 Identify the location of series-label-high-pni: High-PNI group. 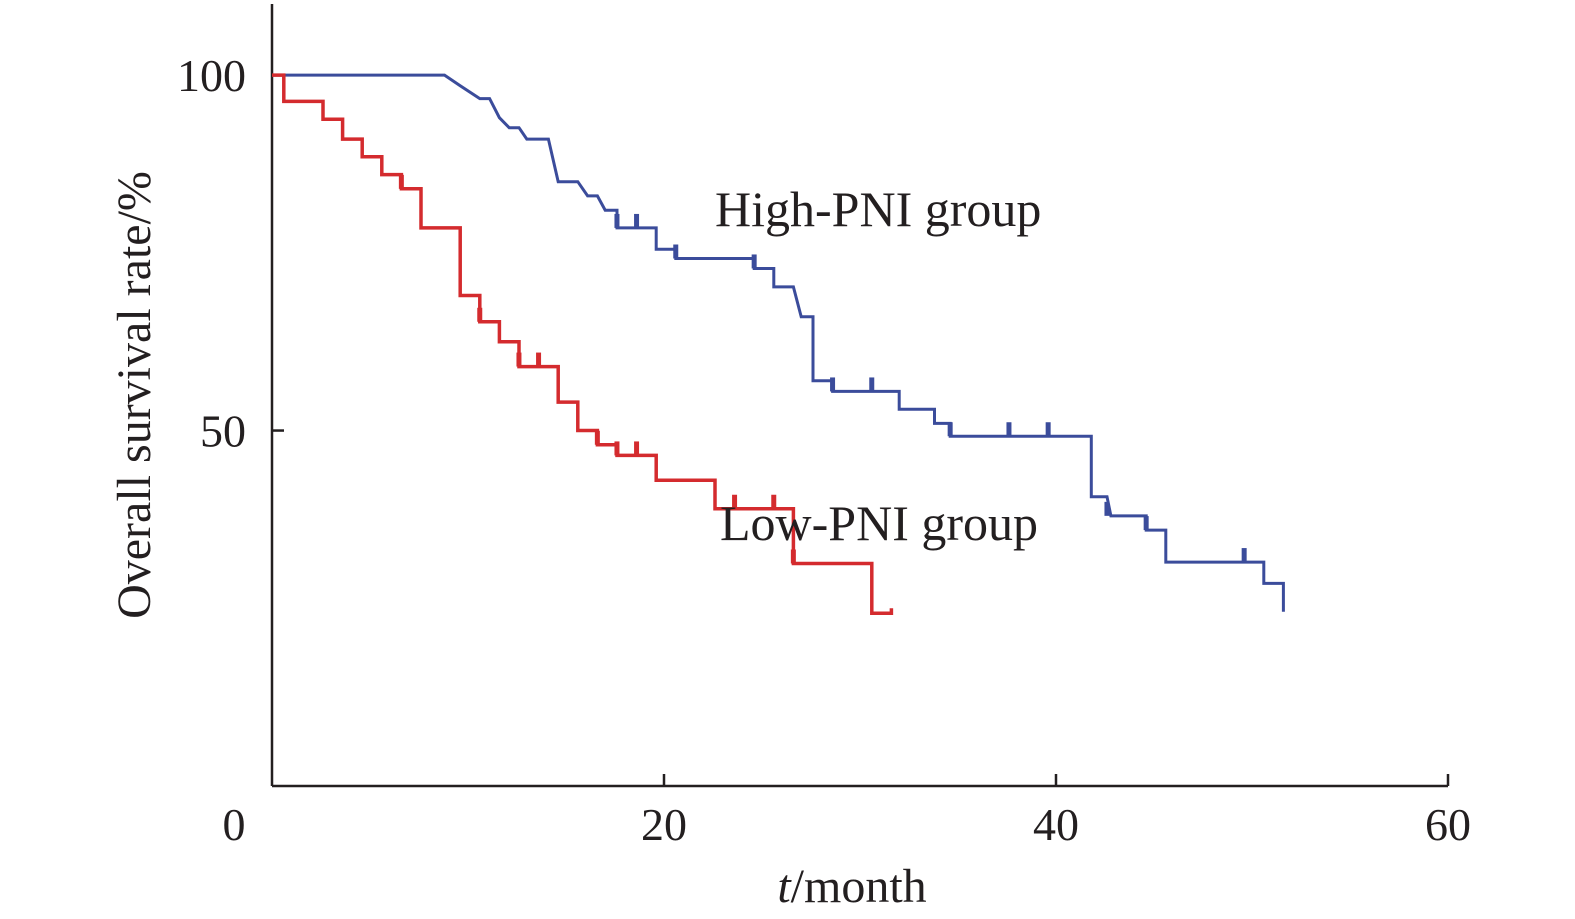
(878, 209).